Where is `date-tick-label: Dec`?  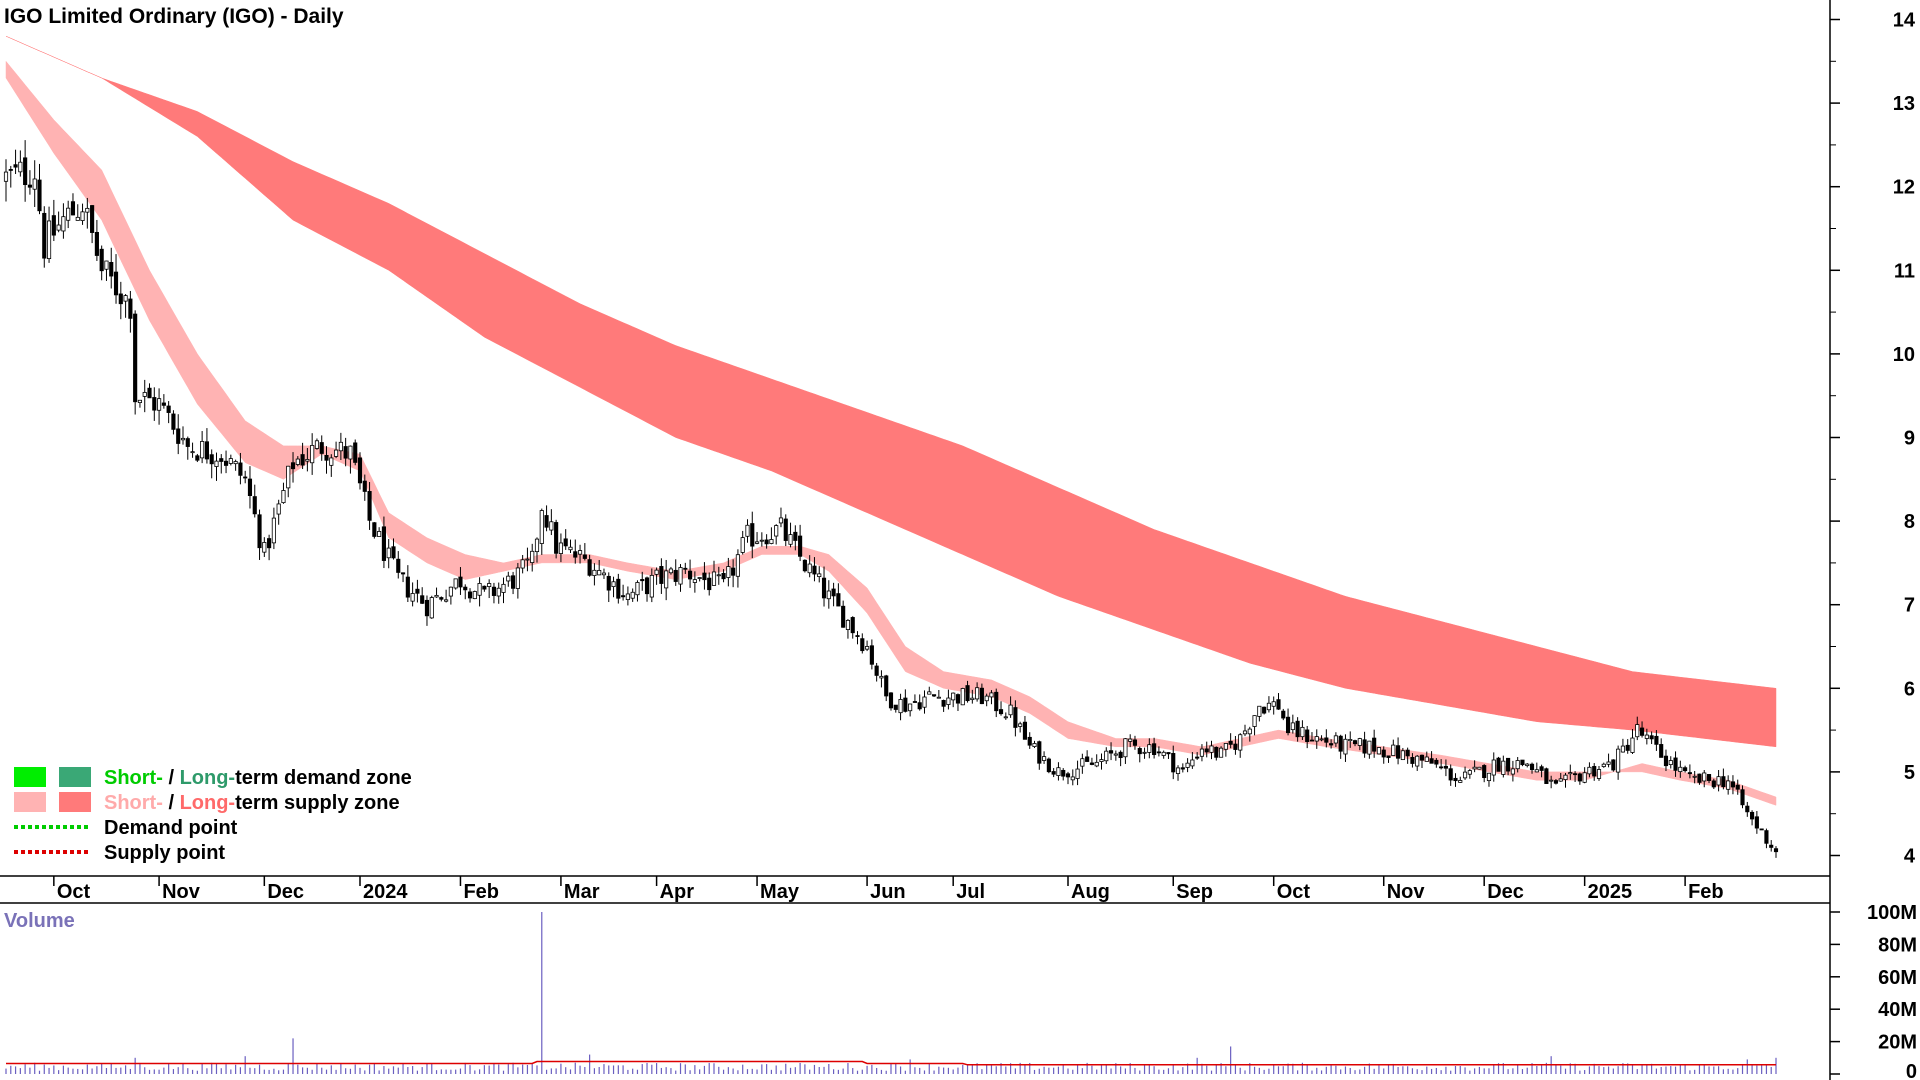
date-tick-label: Dec is located at coordinates (285, 892).